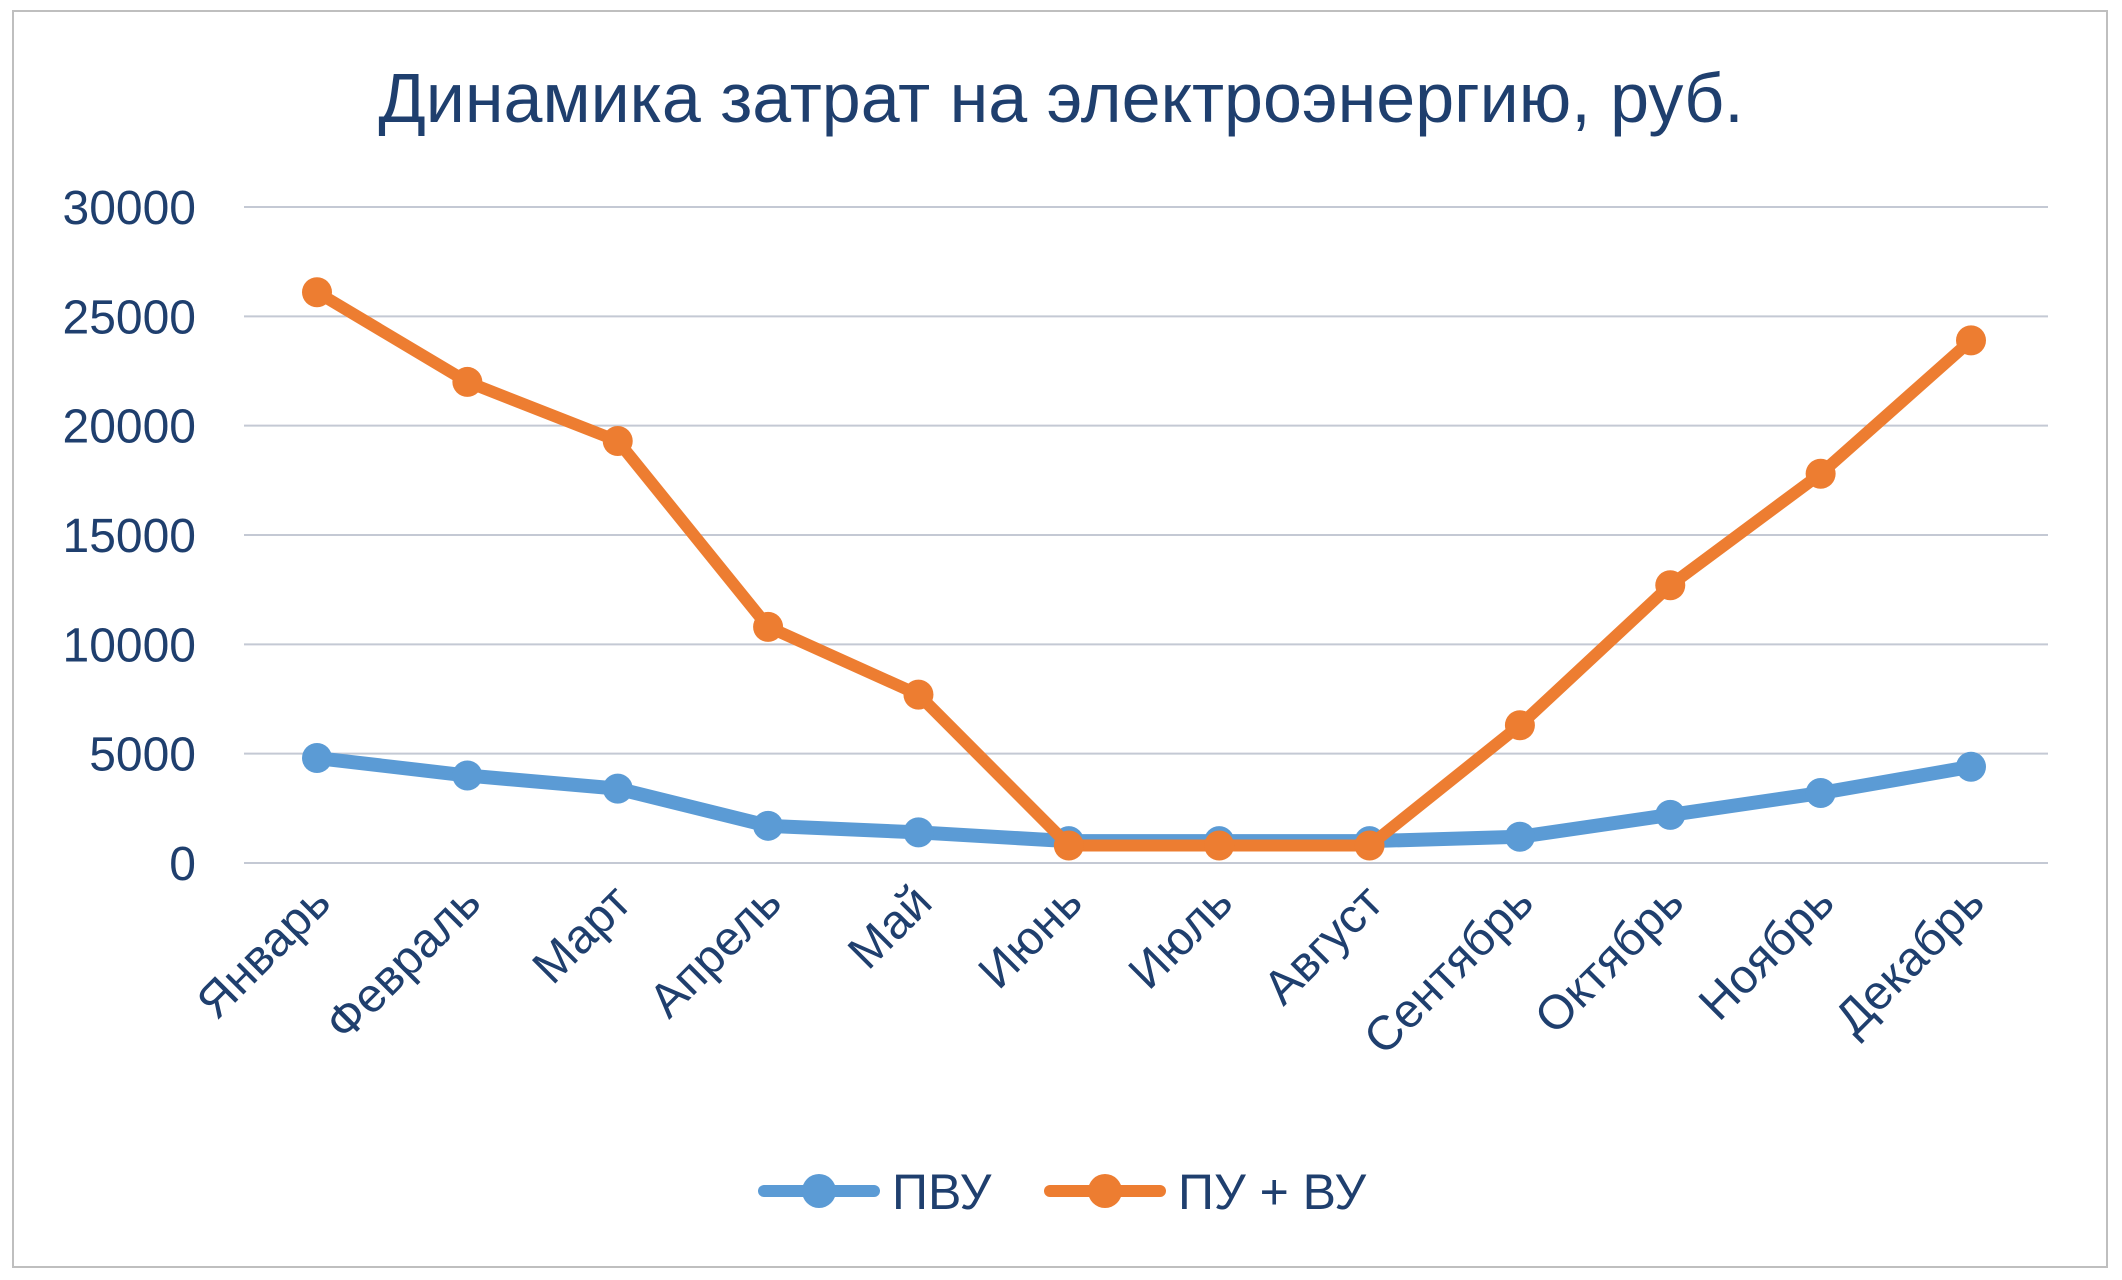 The height and width of the screenshot is (1280, 2122). I want to click on y-tick-label: 15000, so click(129, 536).